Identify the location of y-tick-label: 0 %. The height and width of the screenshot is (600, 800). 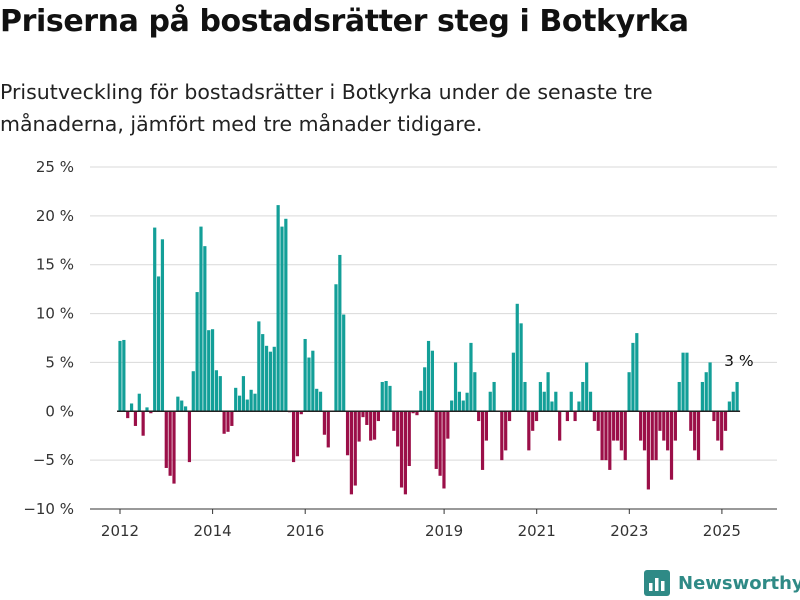
(59, 411).